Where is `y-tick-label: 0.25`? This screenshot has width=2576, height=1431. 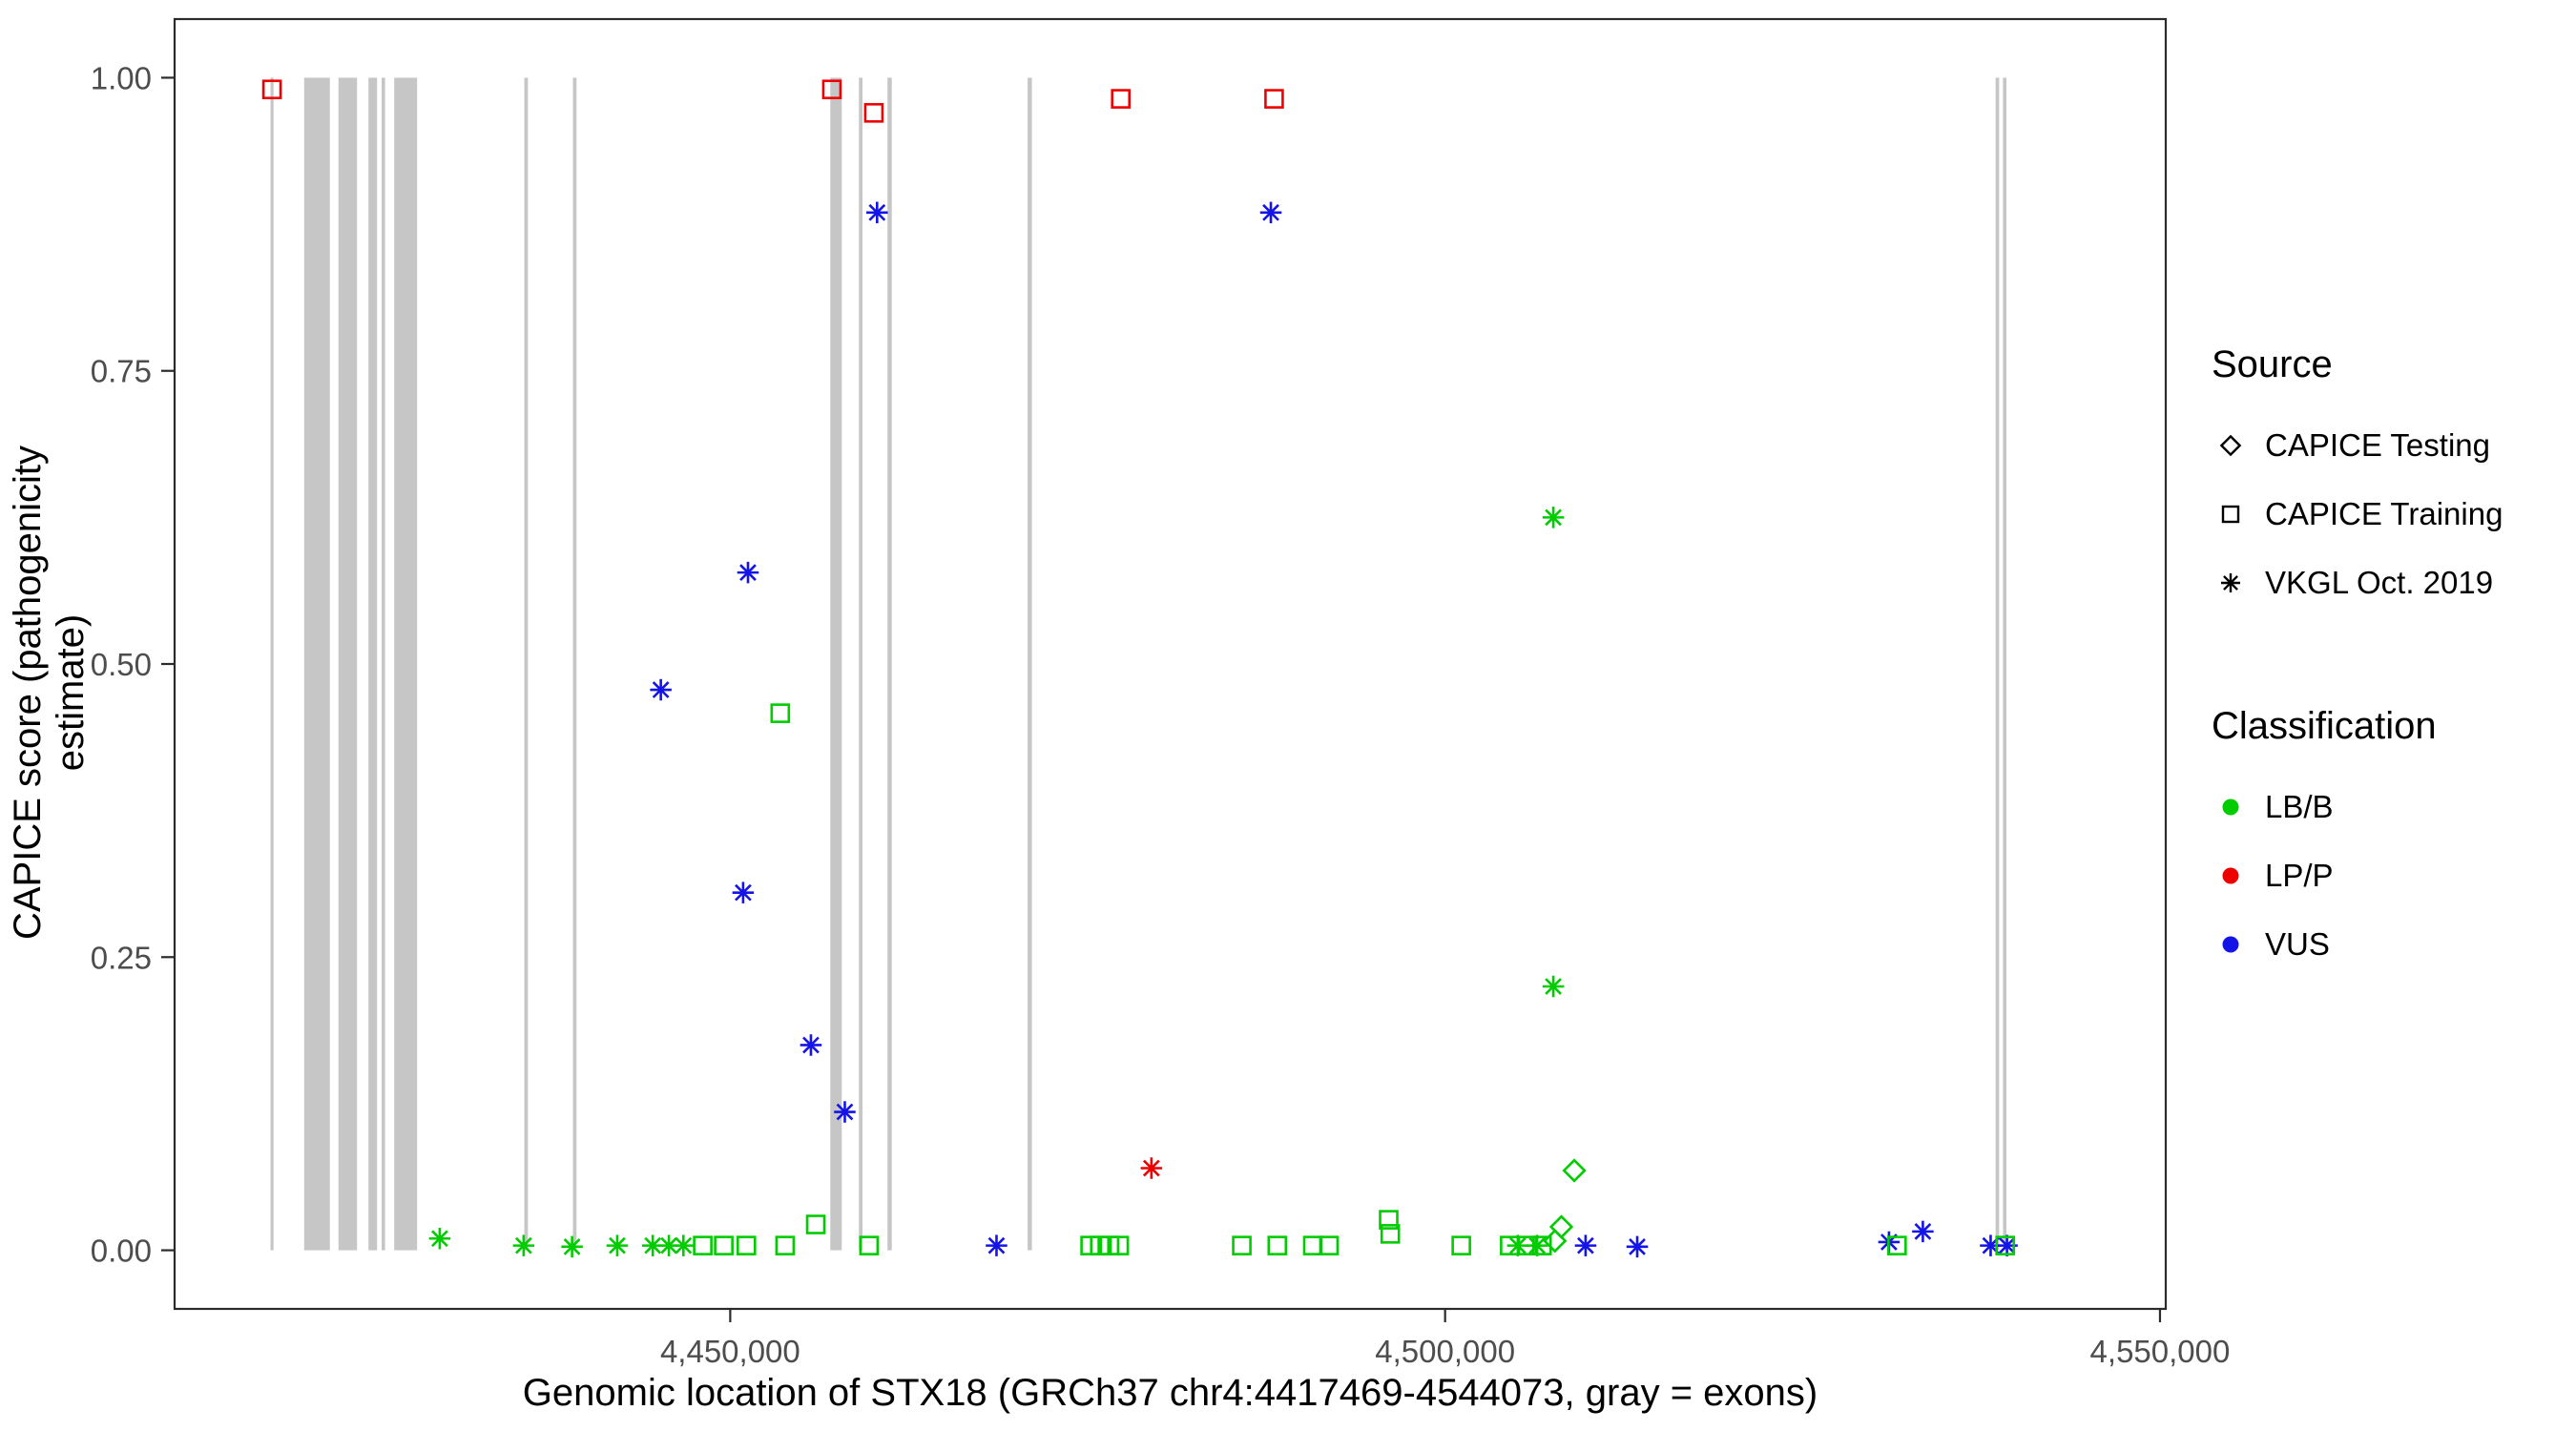
y-tick-label: 0.25 is located at coordinates (121, 957).